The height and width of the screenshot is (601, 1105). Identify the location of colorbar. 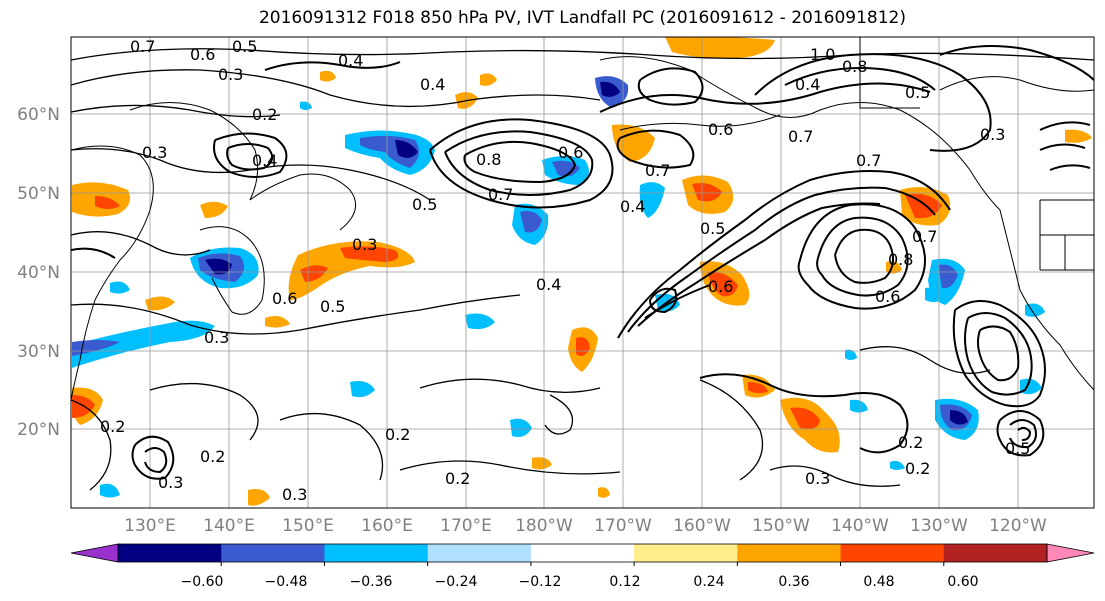
(582, 554).